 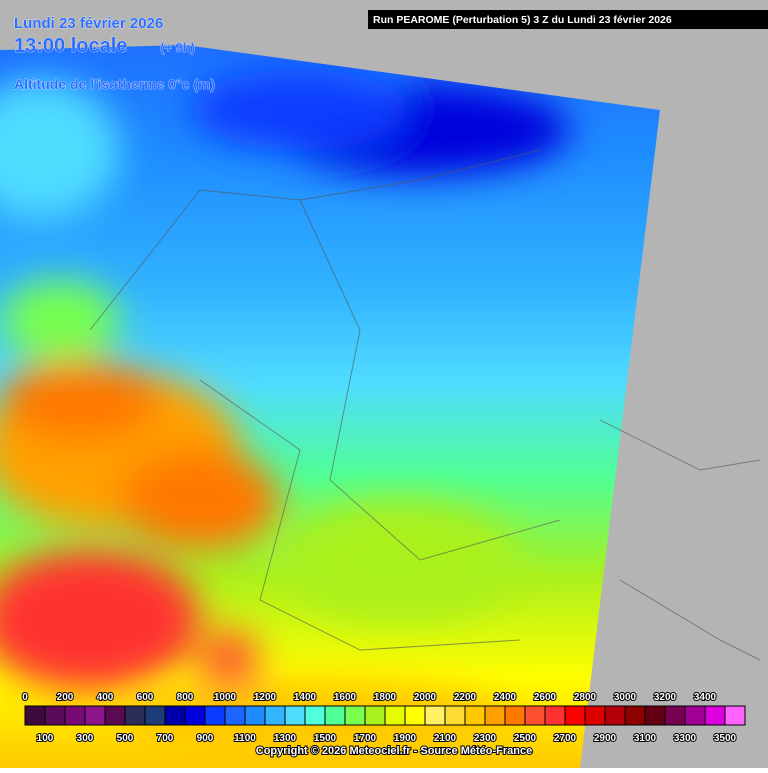 What do you see at coordinates (45, 738) in the screenshot?
I see `legend-label: 100` at bounding box center [45, 738].